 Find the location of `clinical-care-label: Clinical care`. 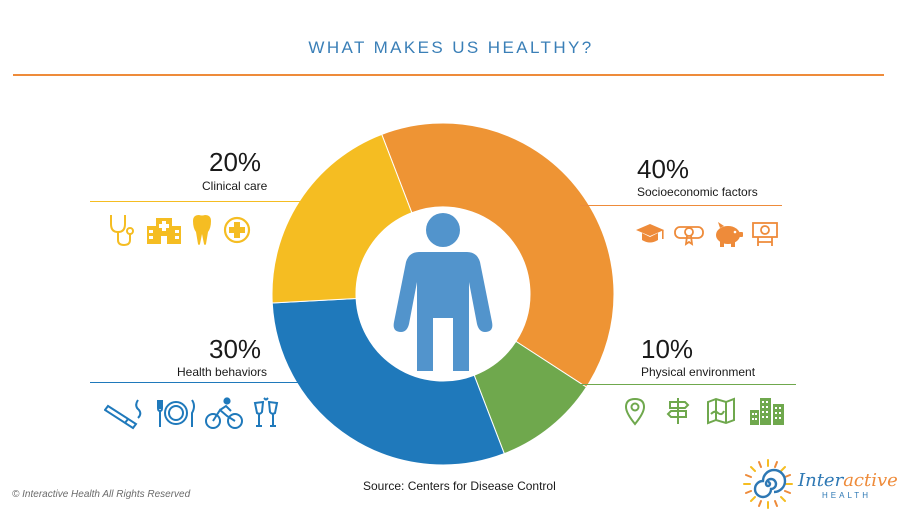

clinical-care-label: Clinical care is located at coordinates (235, 186).